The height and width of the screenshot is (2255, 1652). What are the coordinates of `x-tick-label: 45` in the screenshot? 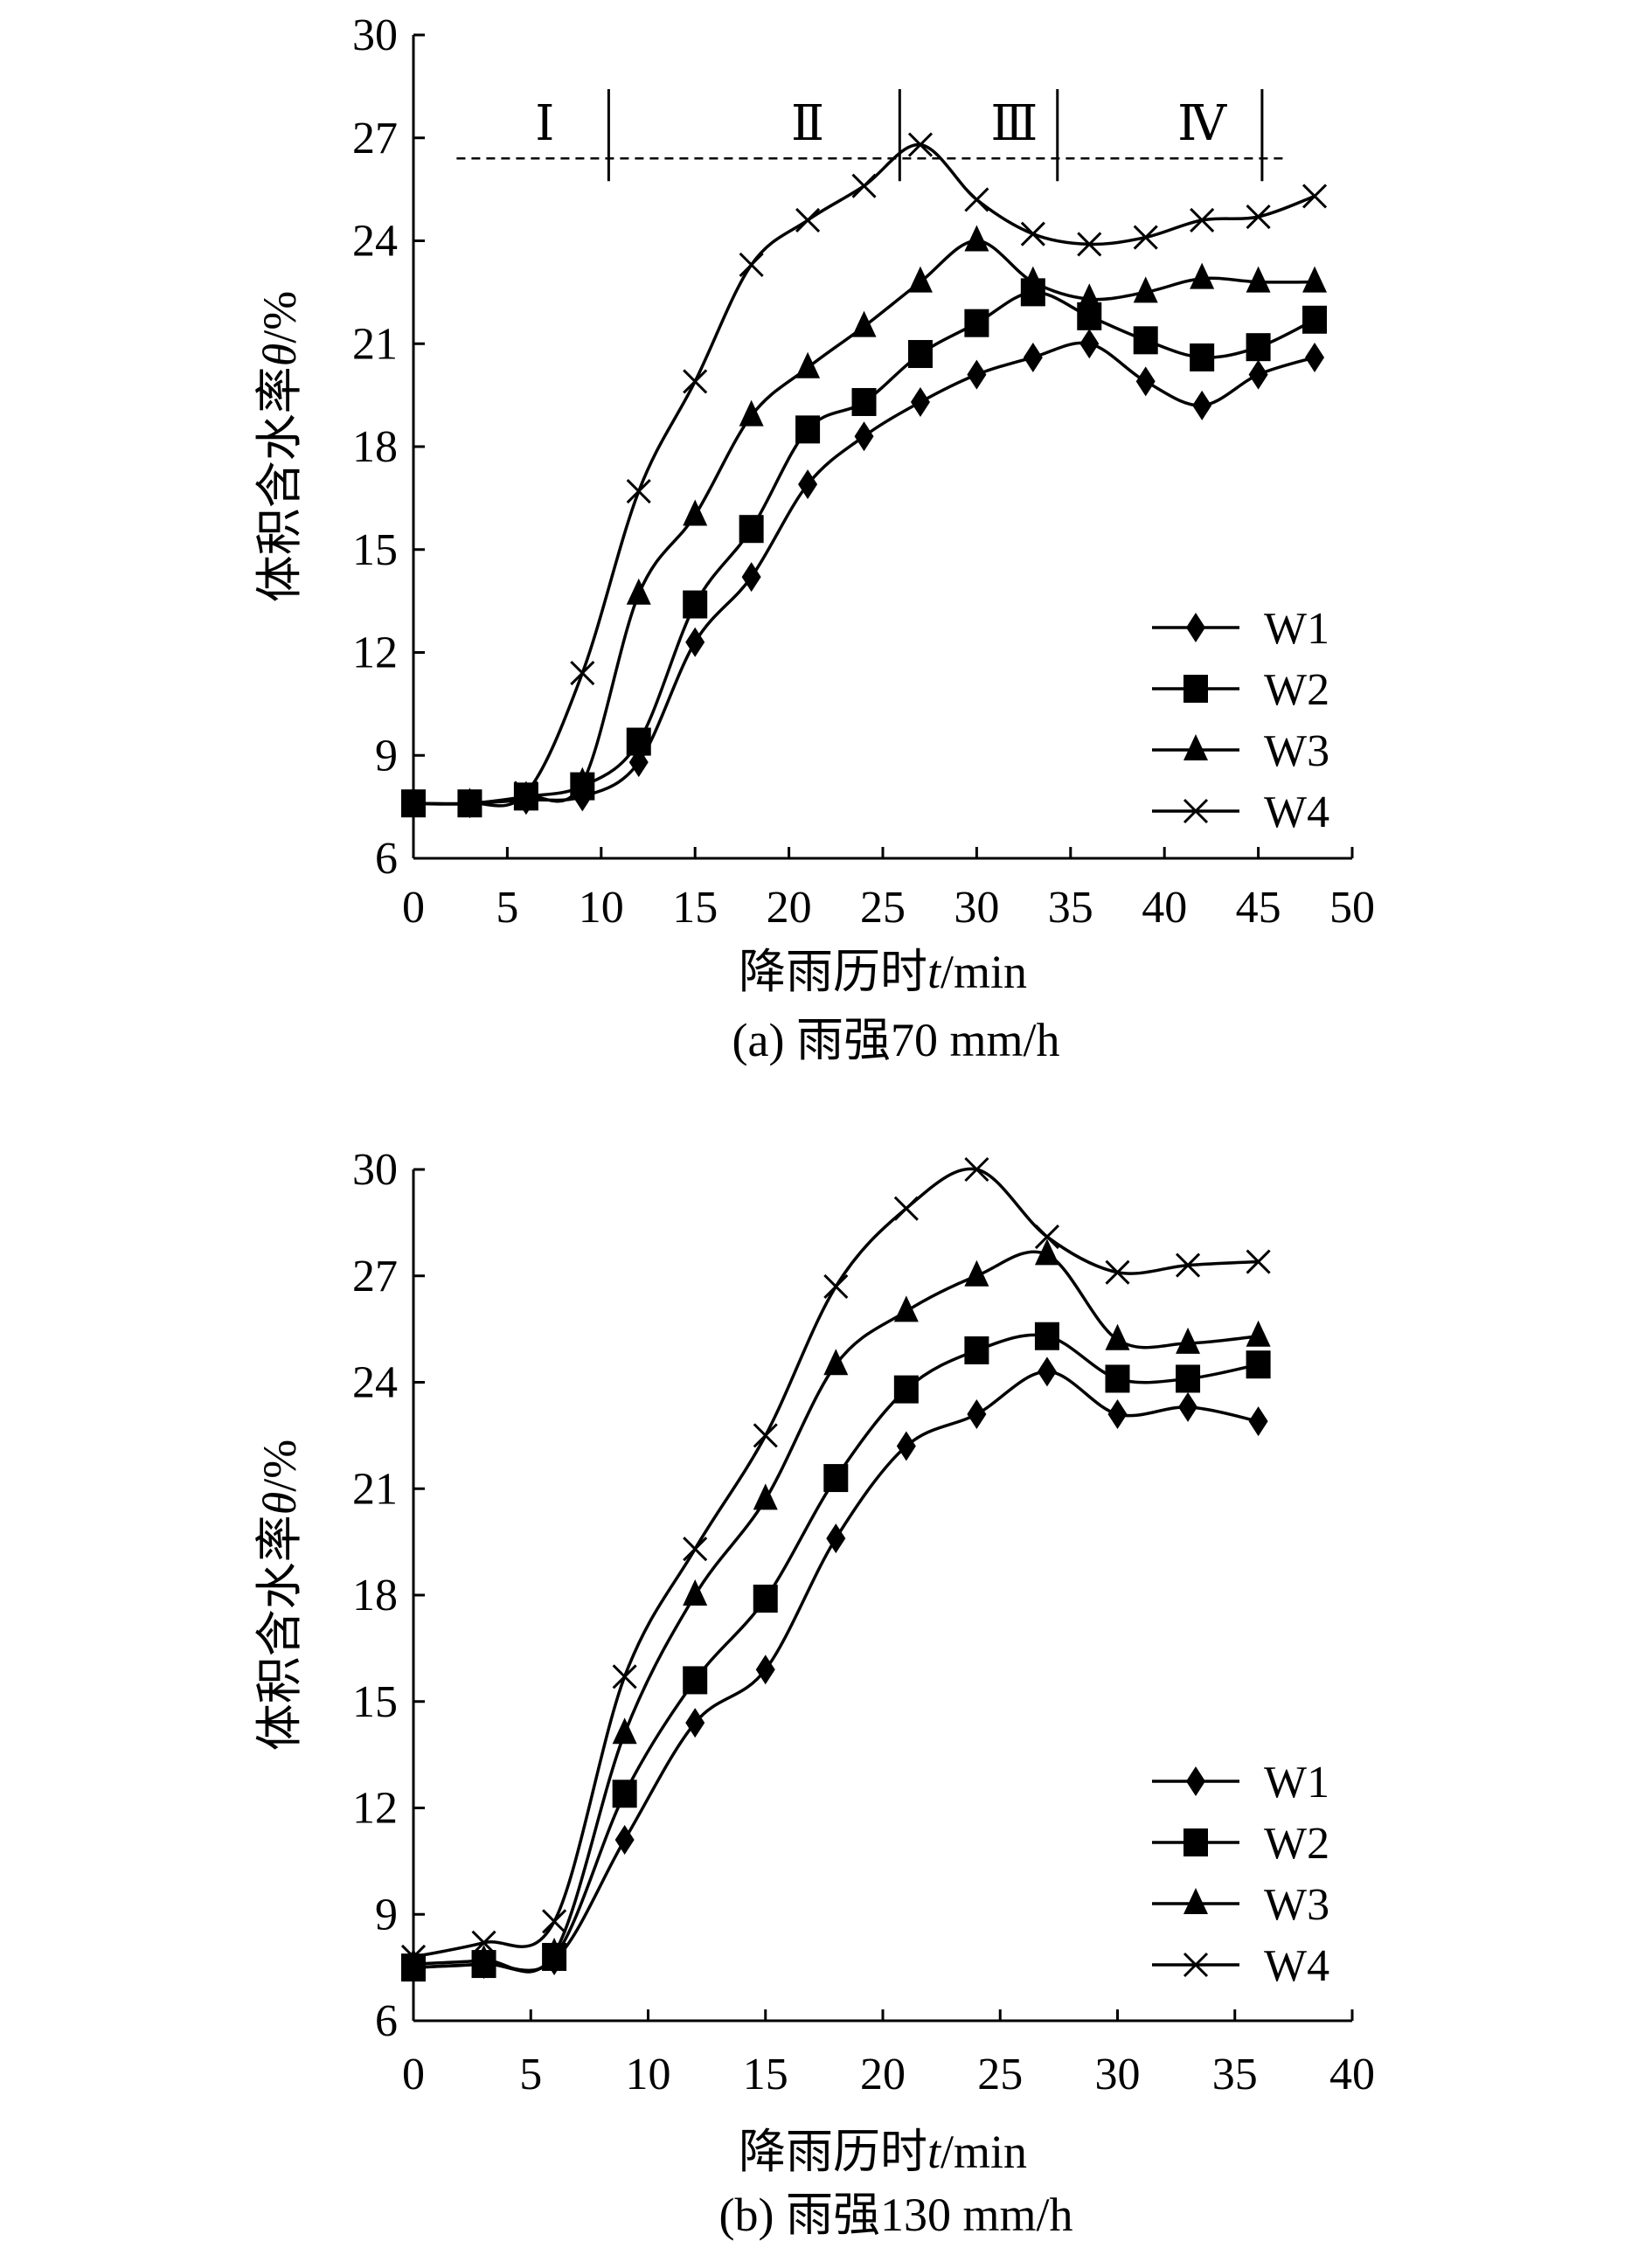 It's located at (1258, 908).